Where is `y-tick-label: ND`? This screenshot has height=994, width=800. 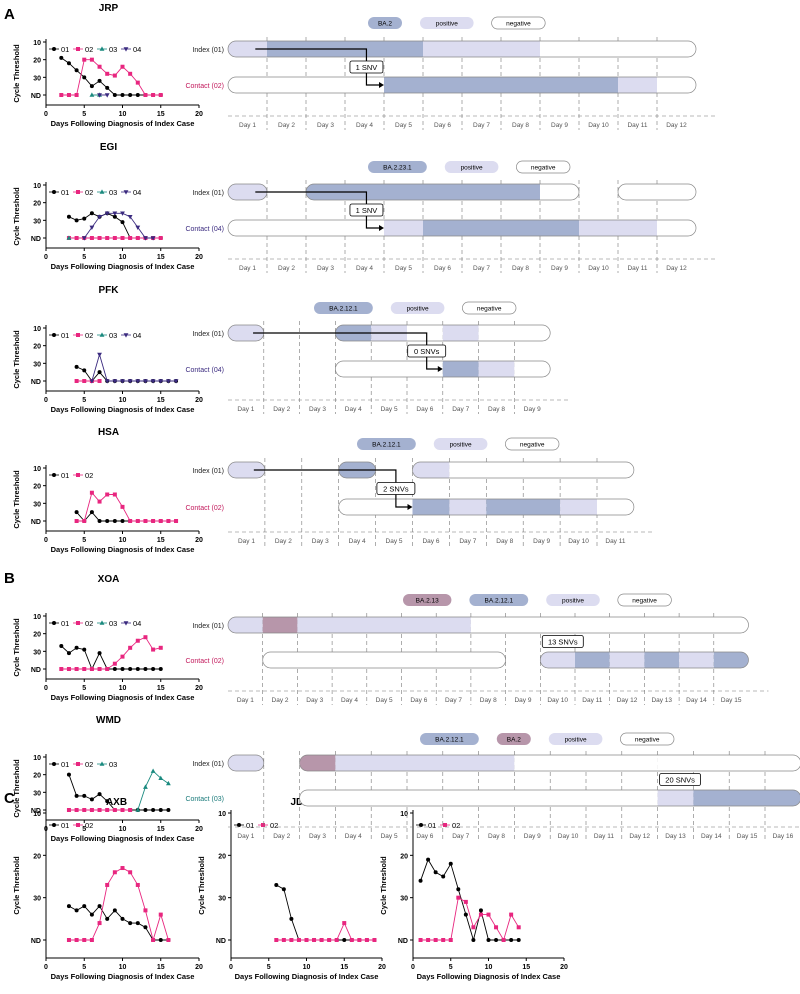
y-tick-label: ND is located at coordinates (36, 670).